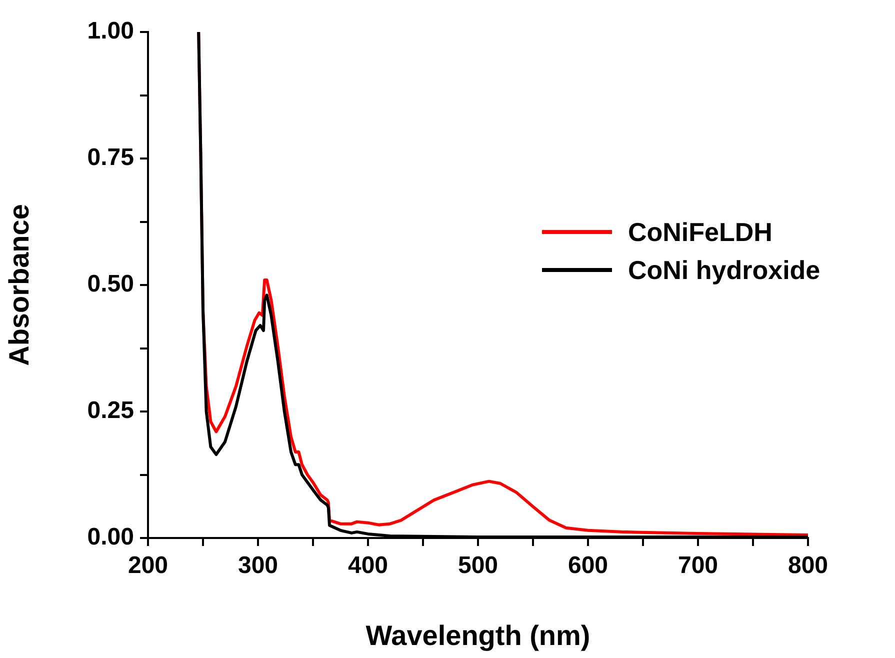 This screenshot has width=895, height=658. Describe the element at coordinates (110, 31) in the screenshot. I see `y-tick-label: 1.00` at that location.